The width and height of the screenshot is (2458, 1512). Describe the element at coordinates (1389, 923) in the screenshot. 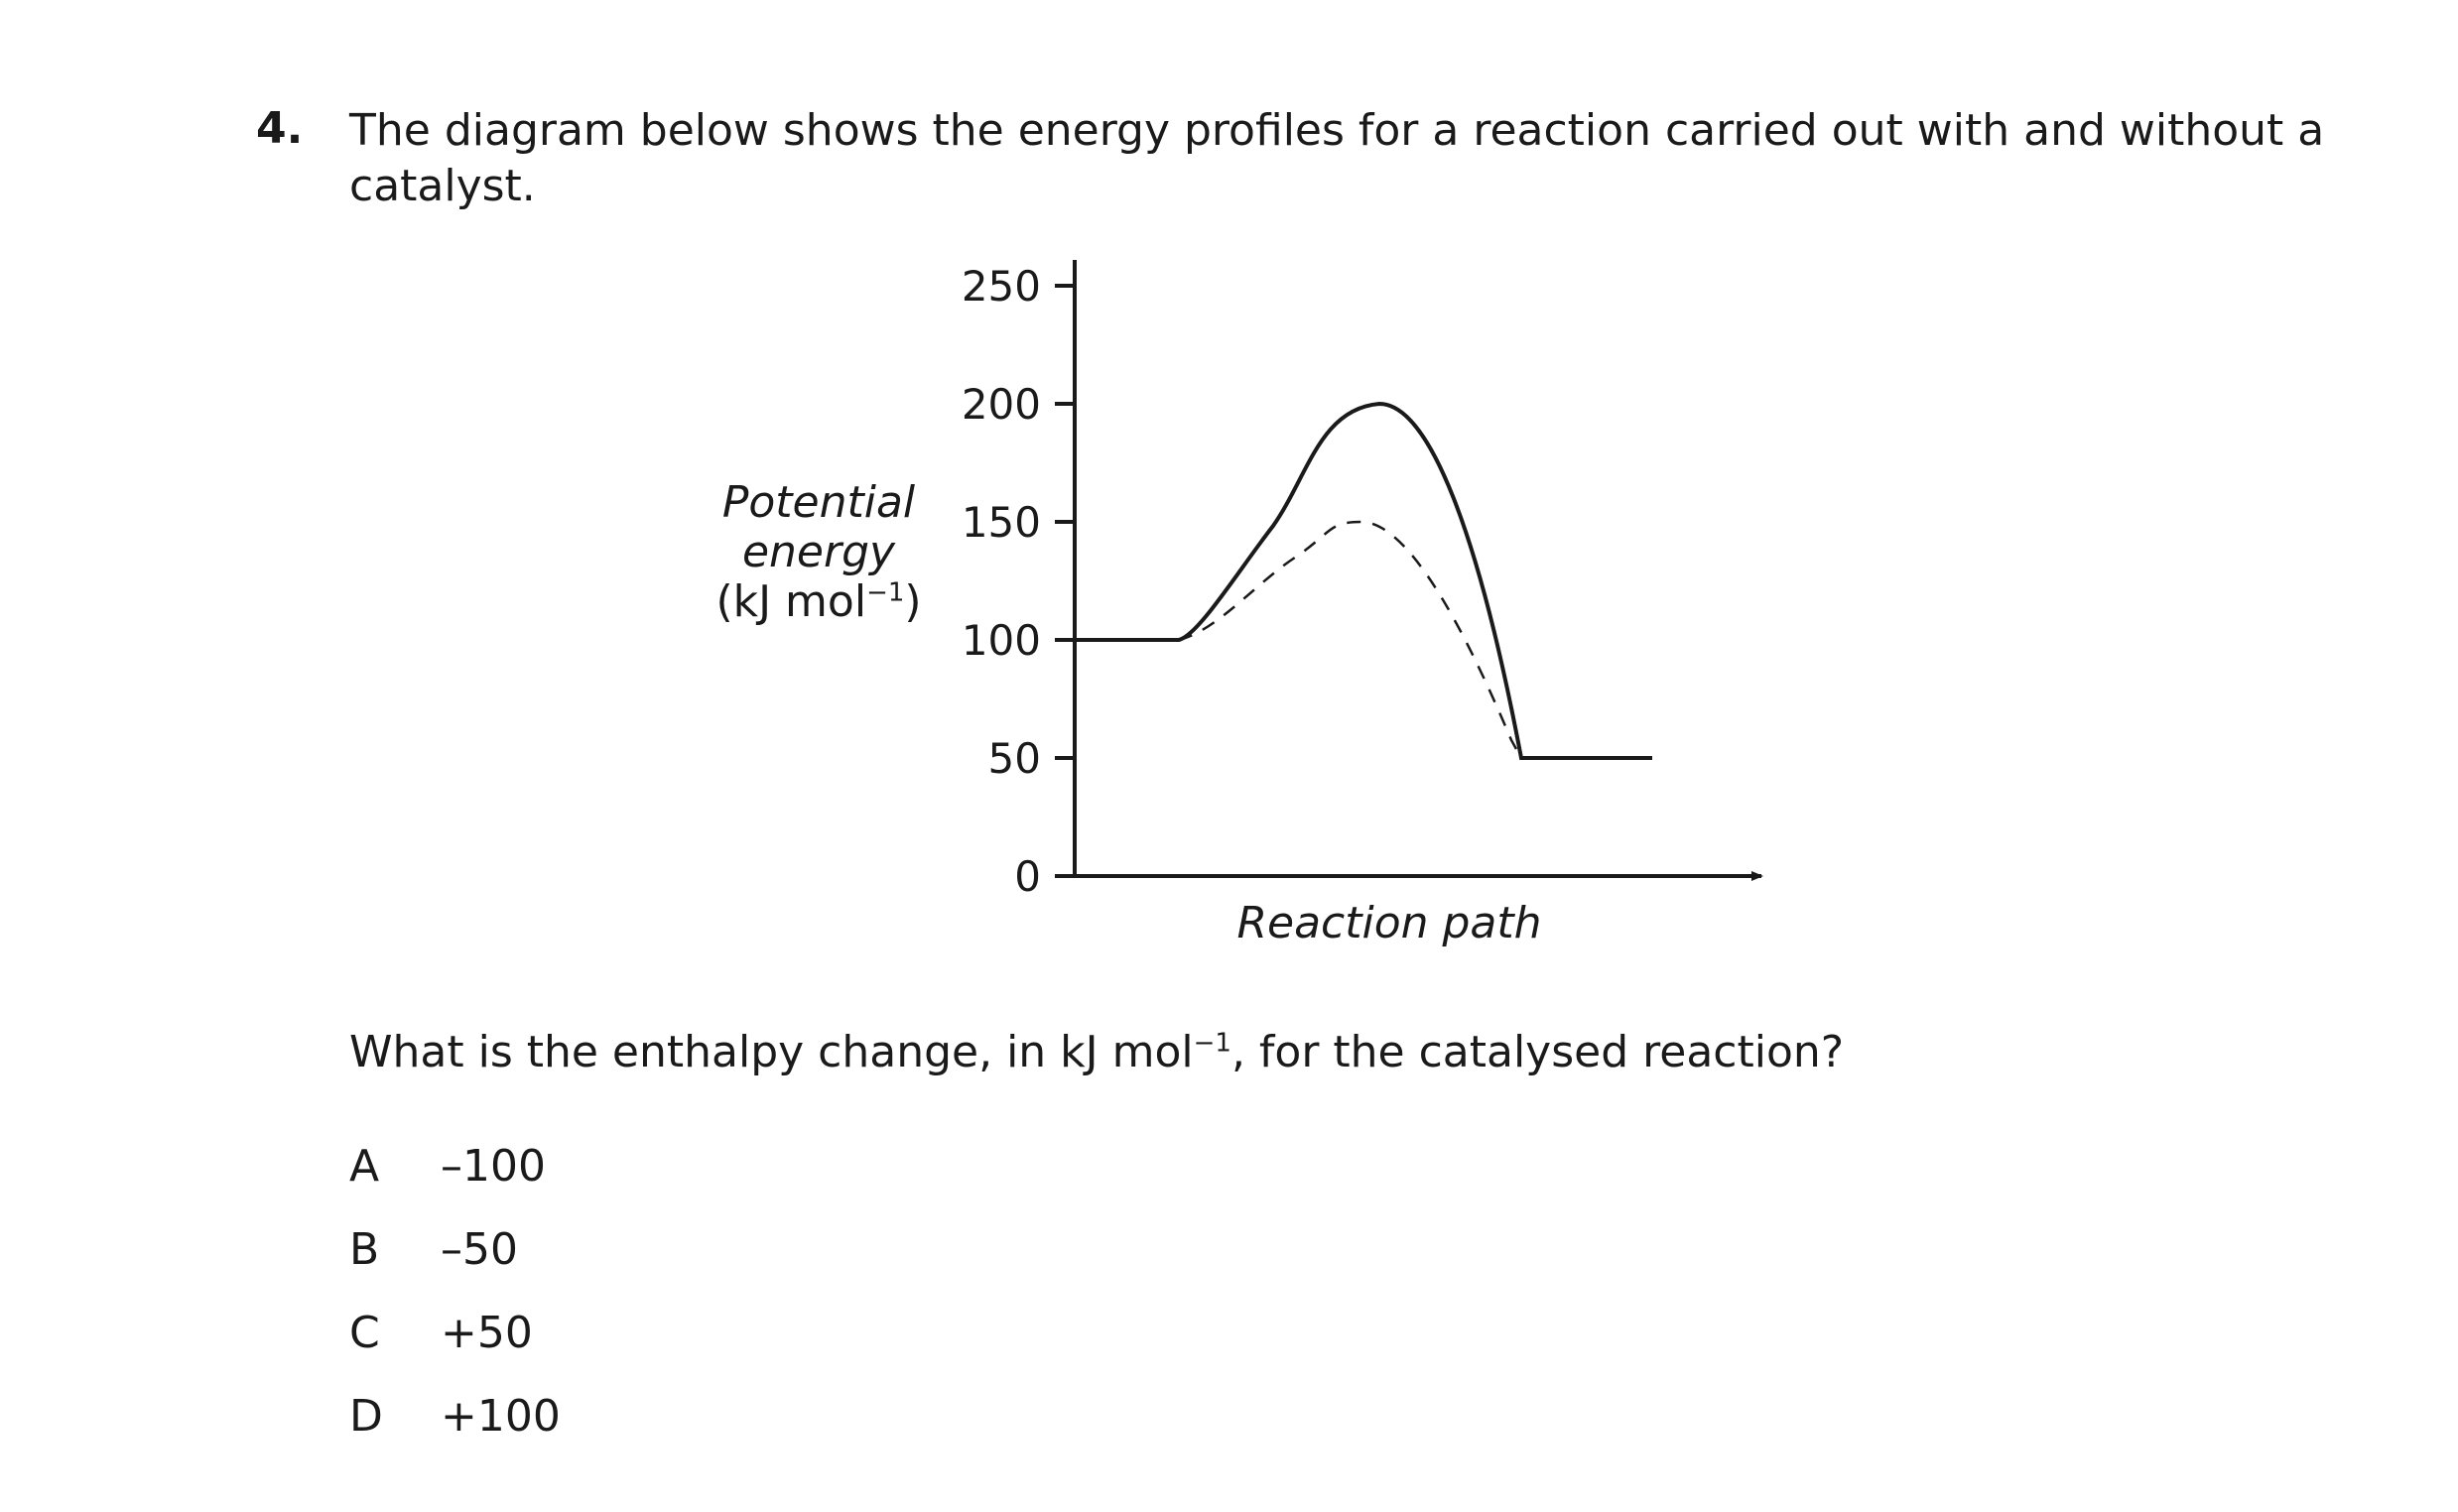

I see `x-axis-label: Reaction path` at that location.